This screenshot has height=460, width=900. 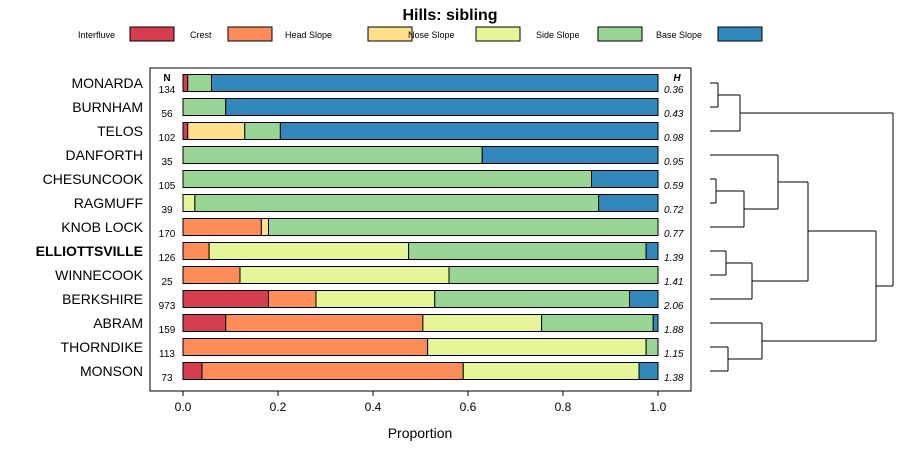 What do you see at coordinates (201, 35) in the screenshot?
I see `legend-label: Crest` at bounding box center [201, 35].